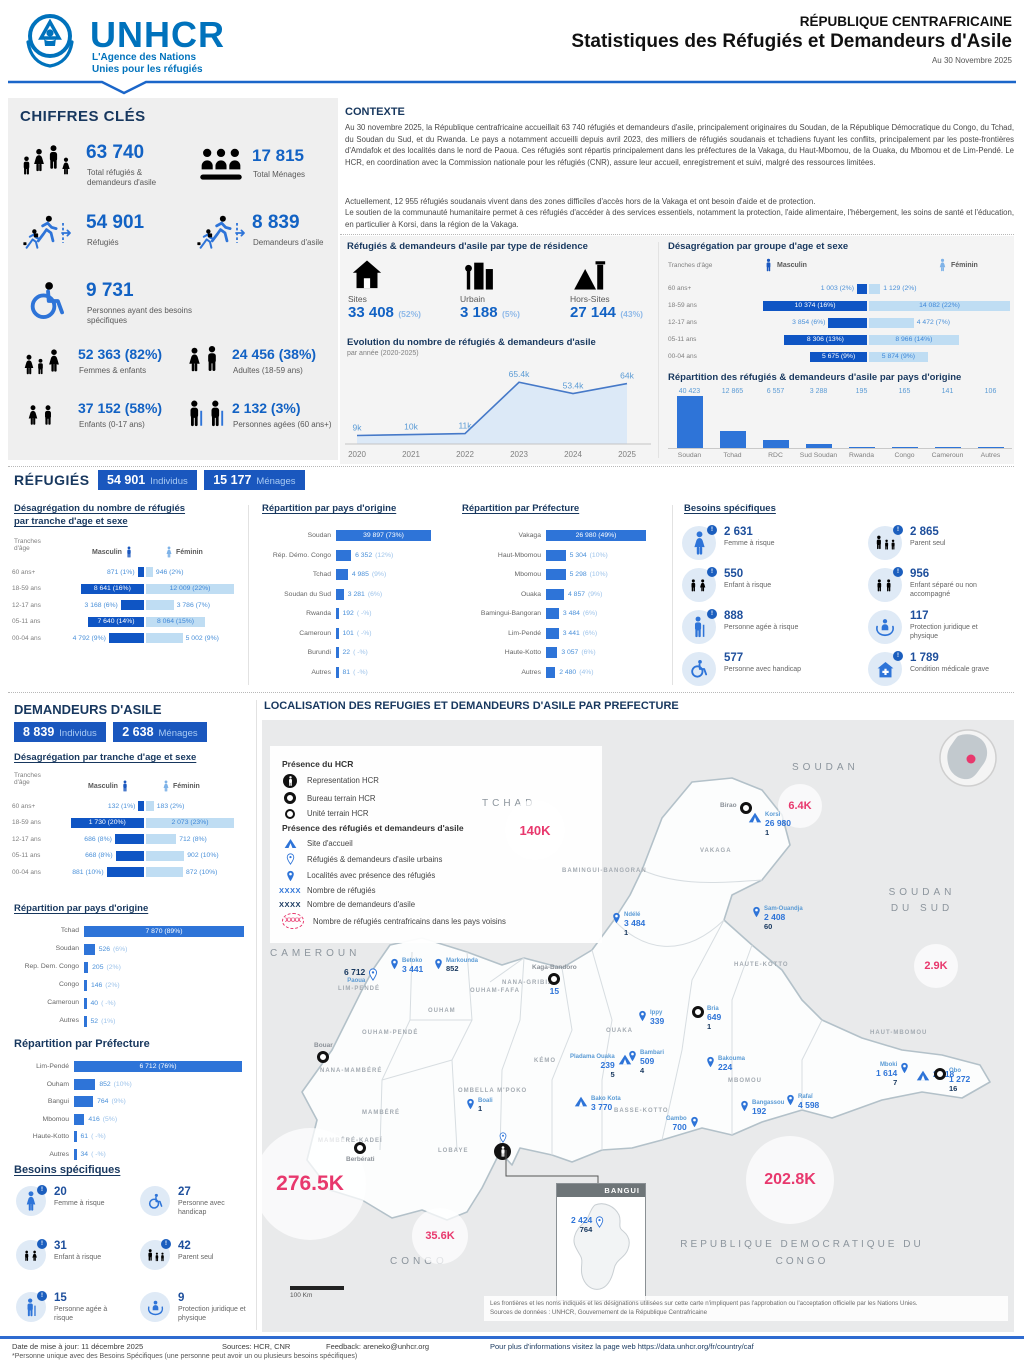  What do you see at coordinates (761, 965) in the screenshot?
I see `prefecture-label: HAUTE-KOTTO` at bounding box center [761, 965].